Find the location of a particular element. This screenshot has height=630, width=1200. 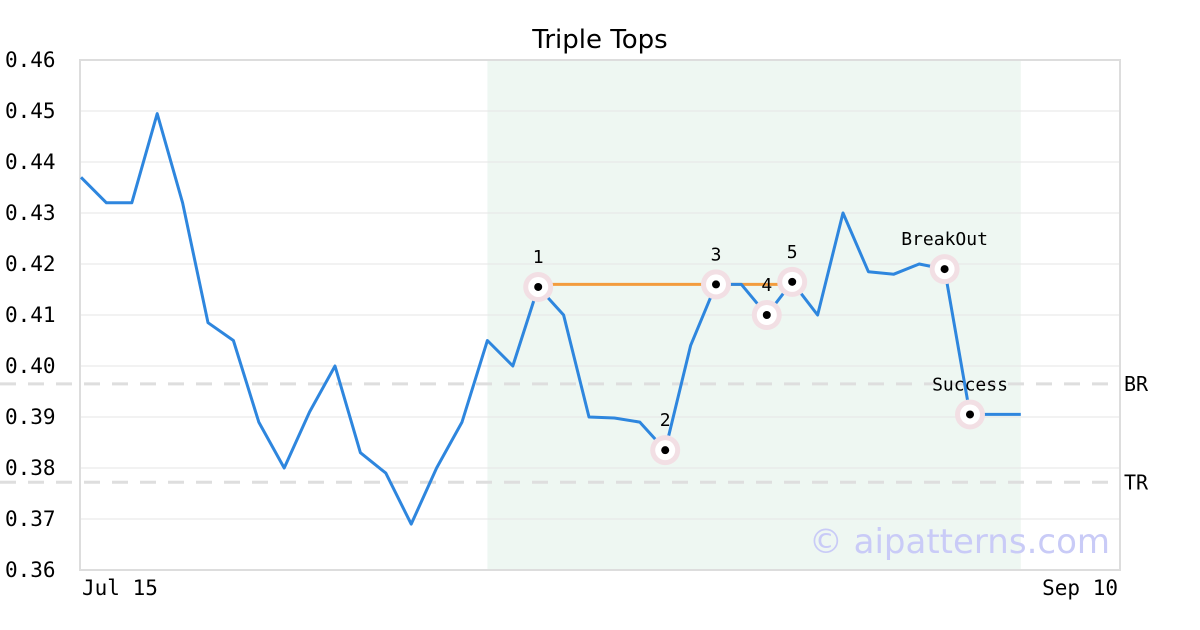

y-tick-label: 0.38 is located at coordinates (30, 468).